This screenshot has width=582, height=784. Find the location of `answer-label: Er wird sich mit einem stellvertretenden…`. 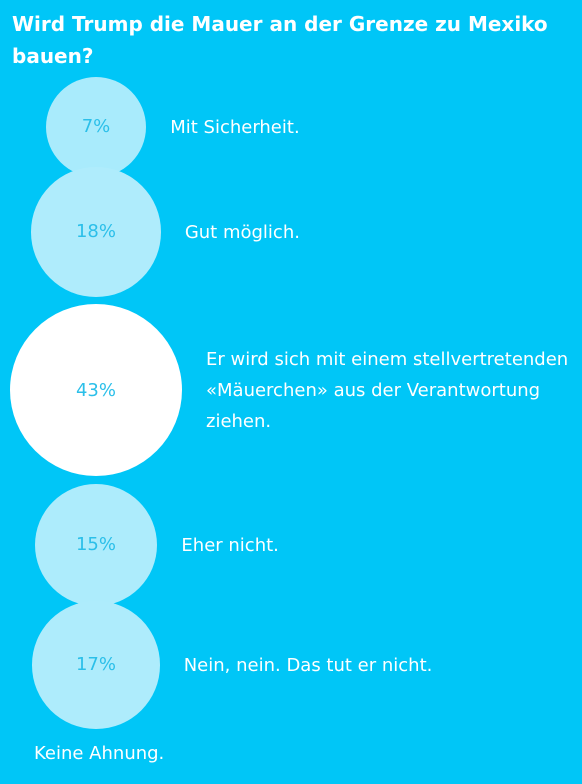

answer-label: Er wird sich mit einem stellvertretenden… is located at coordinates (387, 390).